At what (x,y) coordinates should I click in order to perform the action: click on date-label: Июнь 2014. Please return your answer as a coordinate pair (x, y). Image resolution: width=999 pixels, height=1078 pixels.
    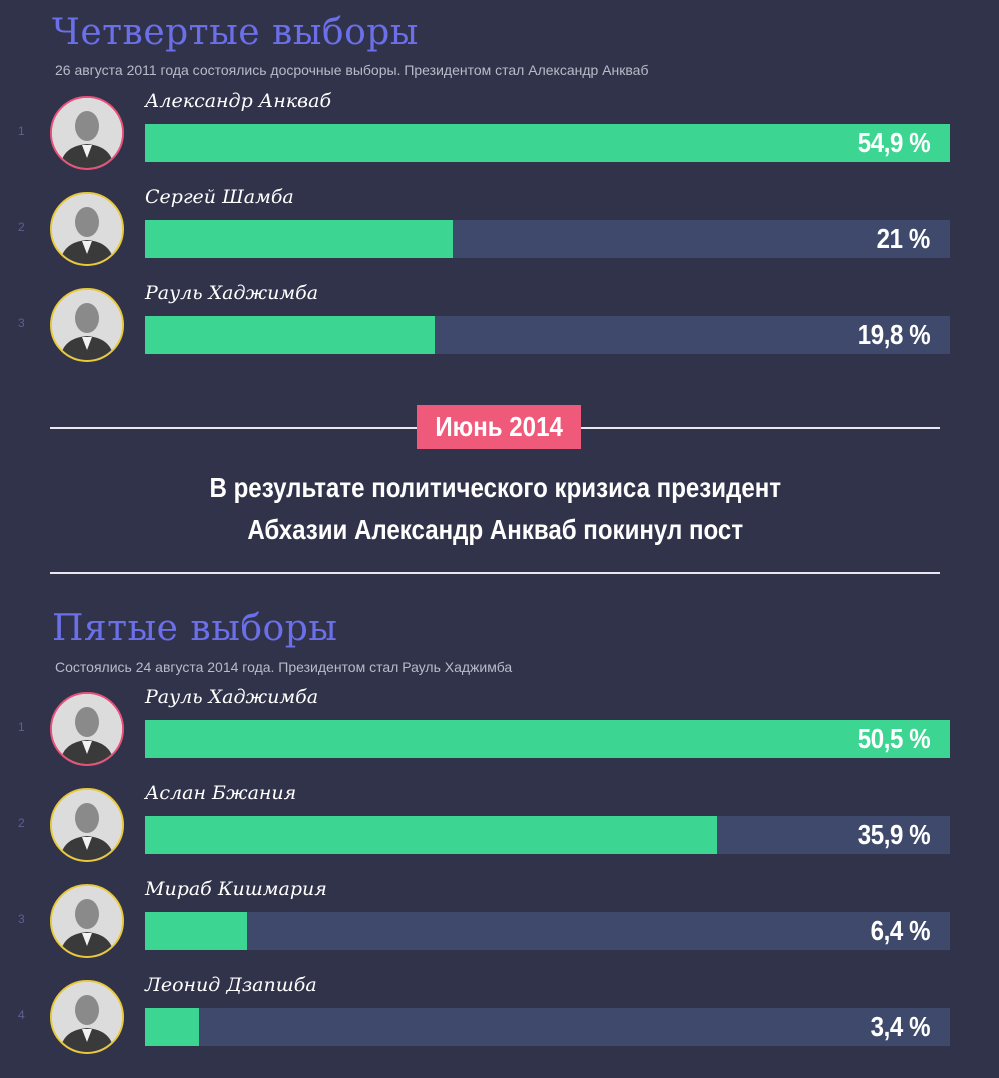
    Looking at the image, I should click on (499, 426).